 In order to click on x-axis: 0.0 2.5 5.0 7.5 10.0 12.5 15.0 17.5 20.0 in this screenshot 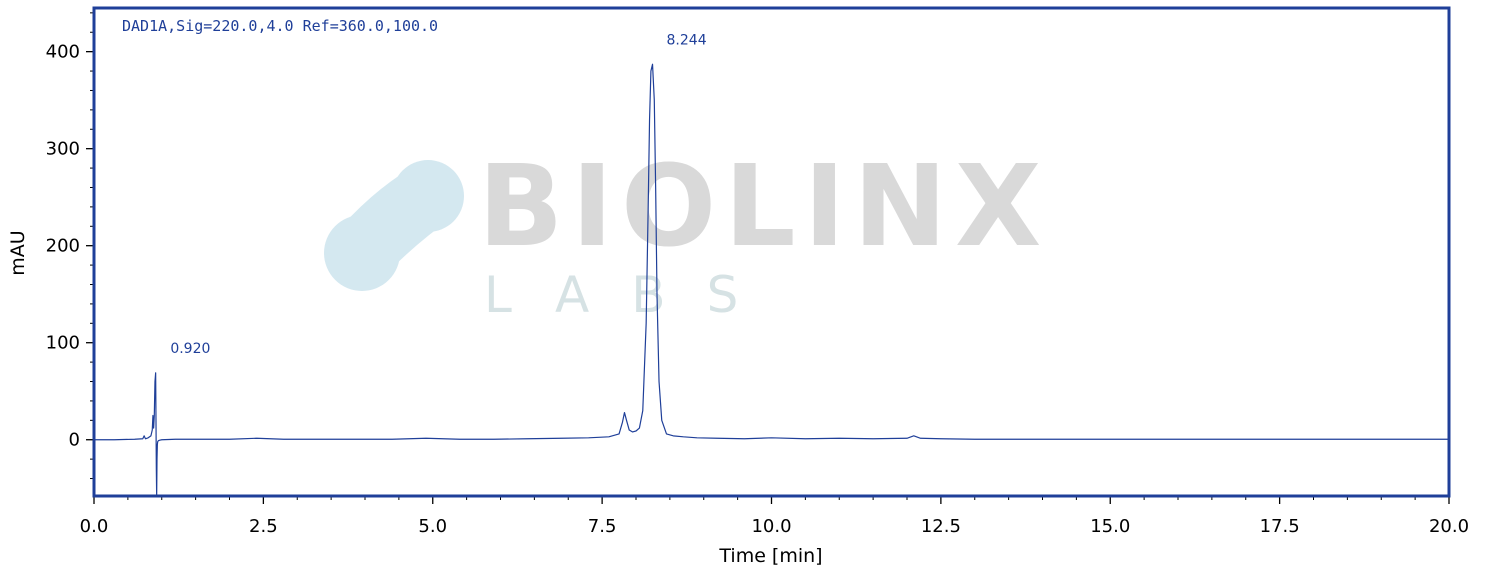, I will do `click(774, 516)`.